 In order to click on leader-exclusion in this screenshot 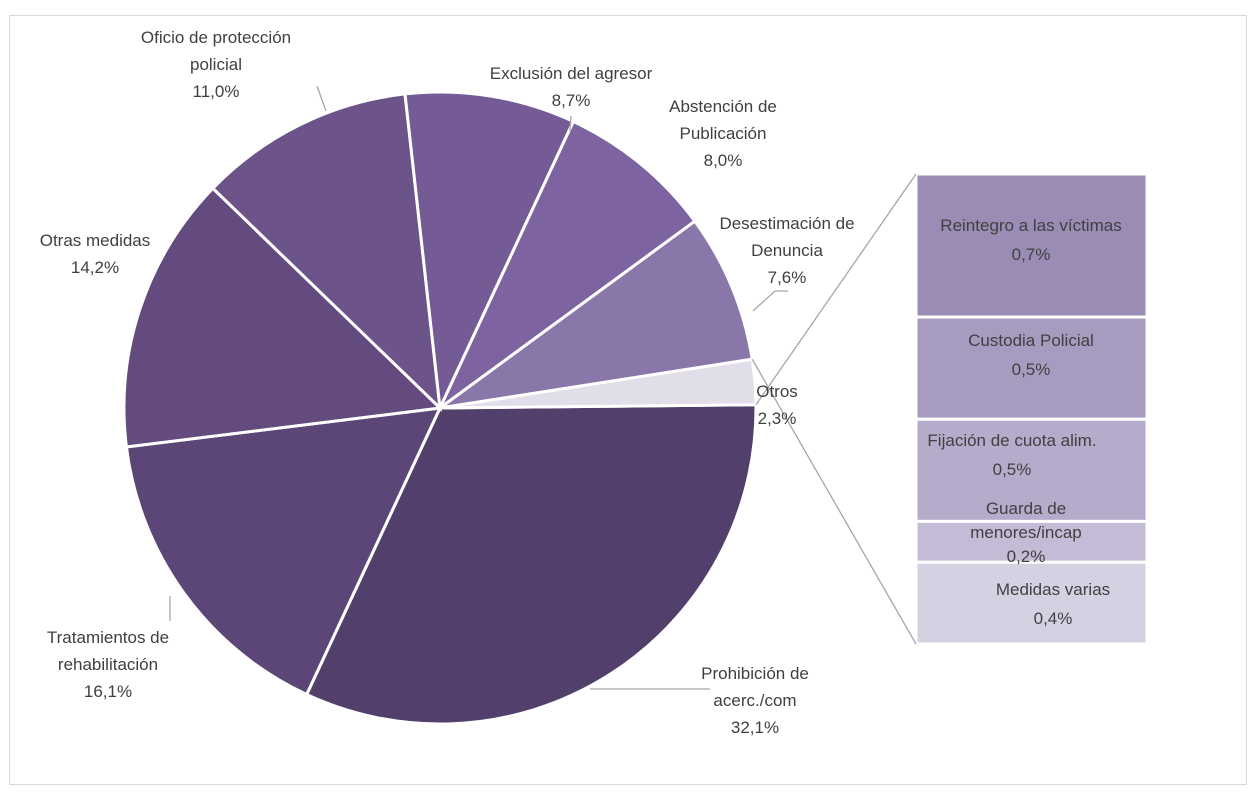, I will do `click(570, 123)`.